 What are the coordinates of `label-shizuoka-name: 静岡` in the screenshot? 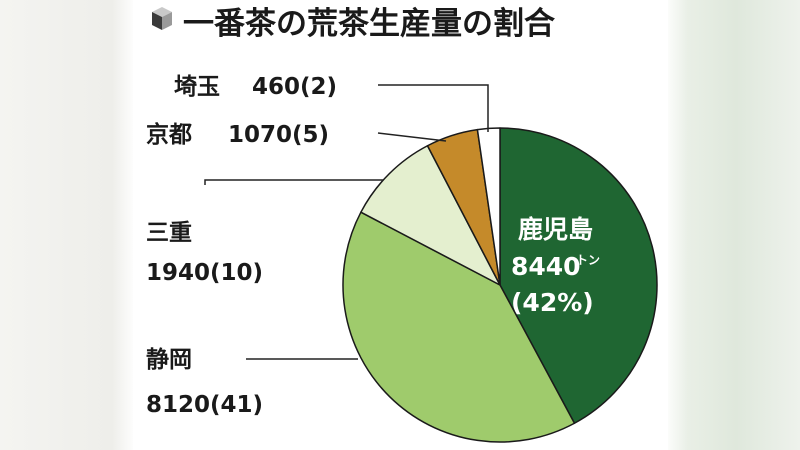 It's located at (169, 359).